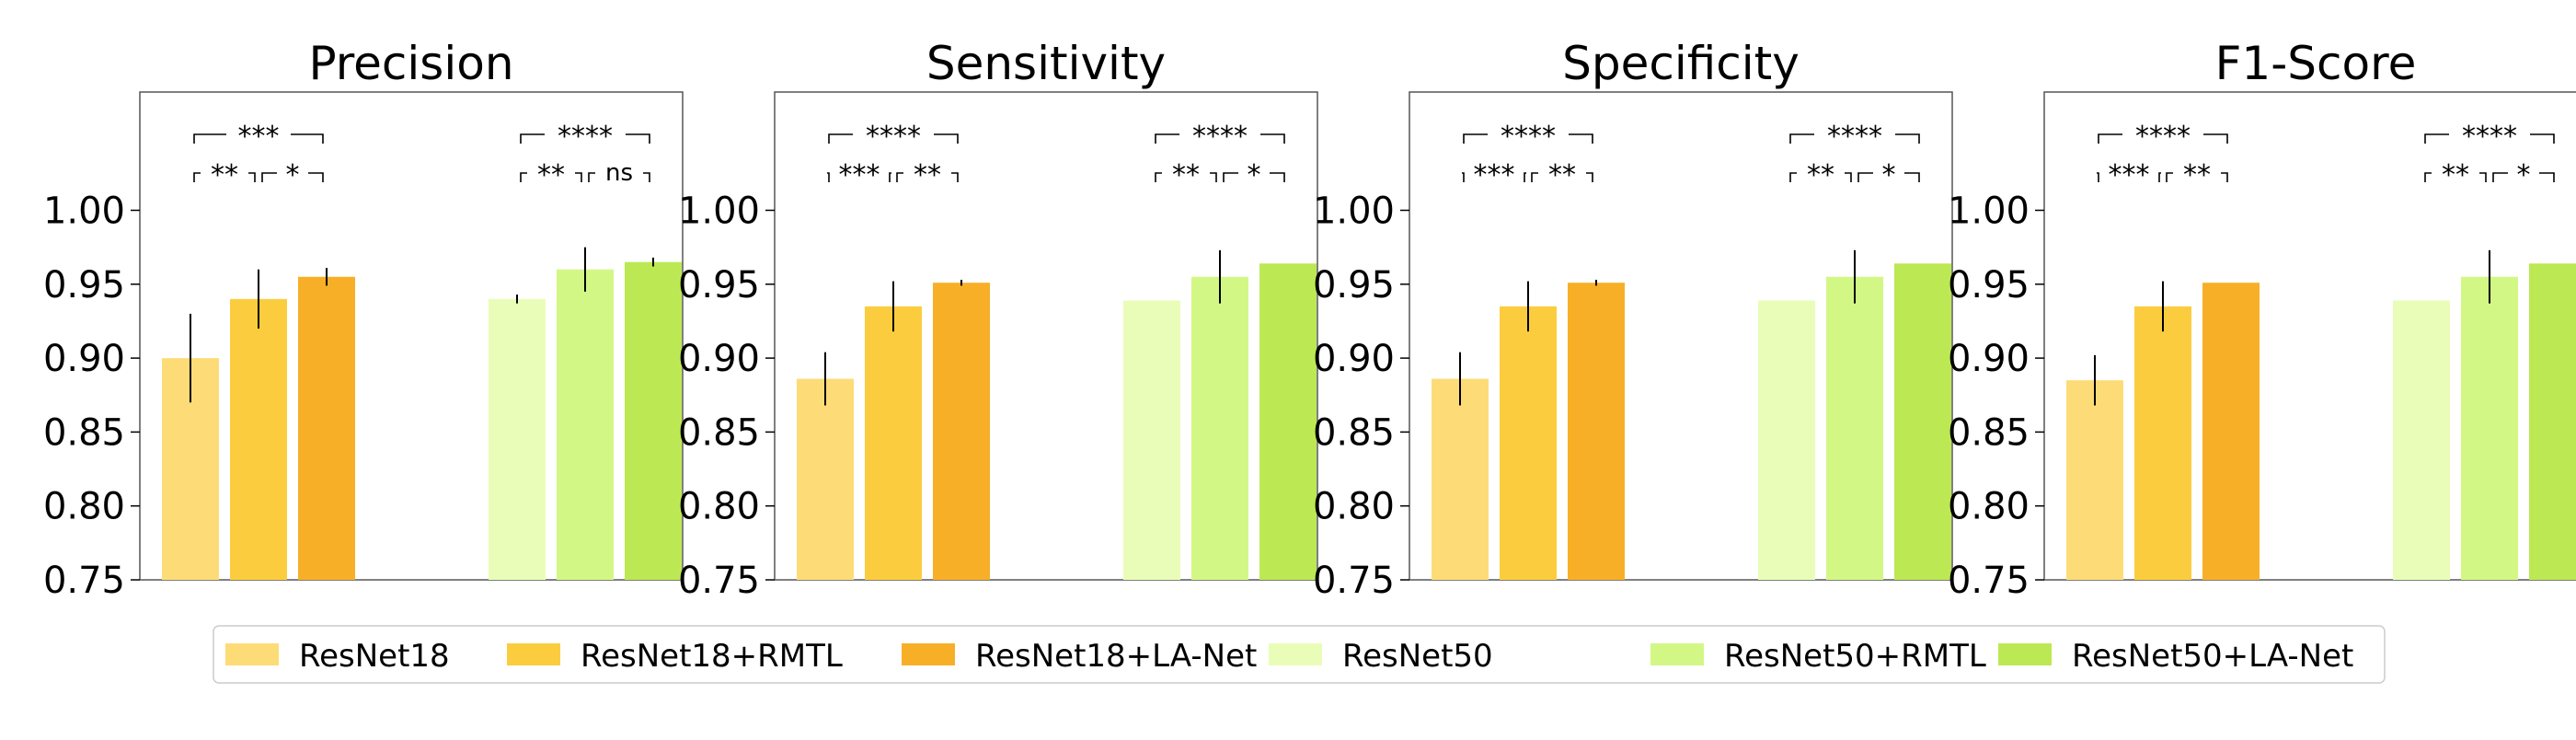 The width and height of the screenshot is (2576, 740). What do you see at coordinates (2316, 64) in the screenshot?
I see `panel-title: F1-Score` at bounding box center [2316, 64].